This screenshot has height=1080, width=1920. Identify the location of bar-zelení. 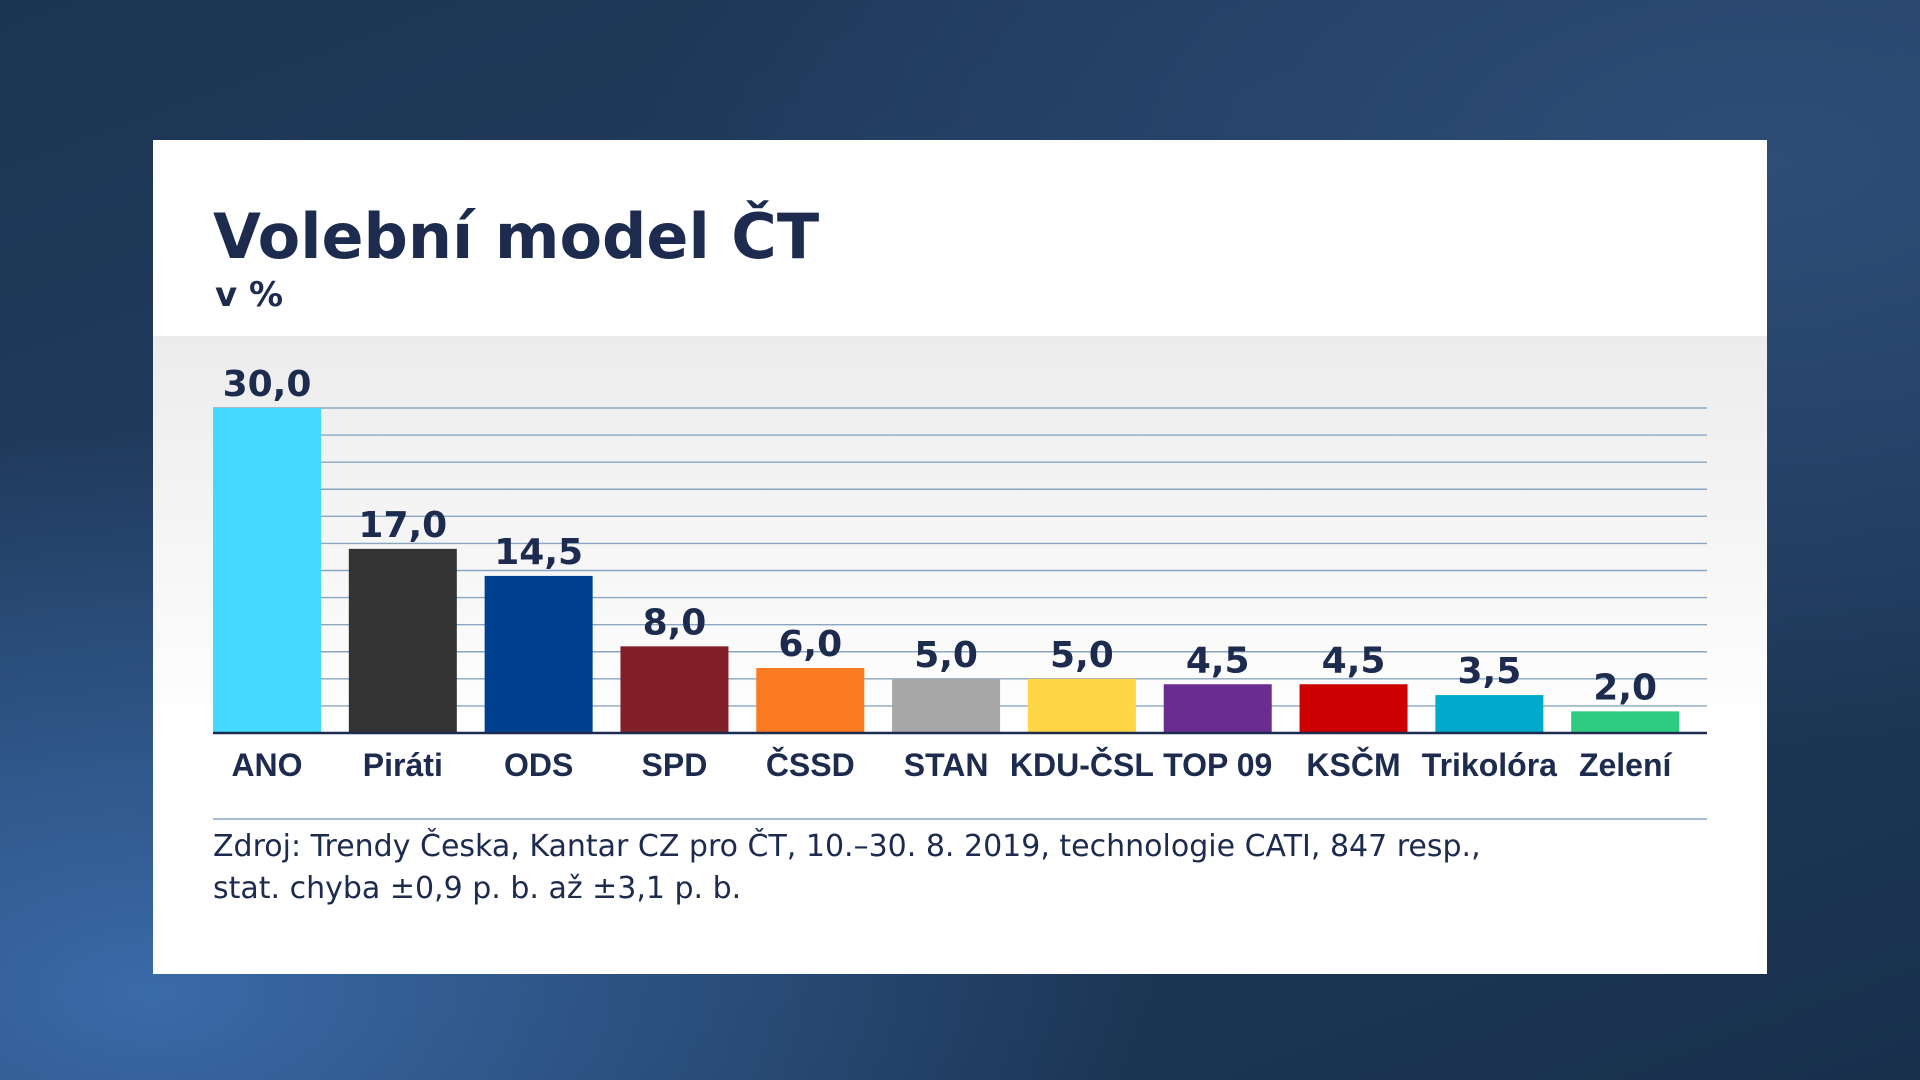
(1625, 722).